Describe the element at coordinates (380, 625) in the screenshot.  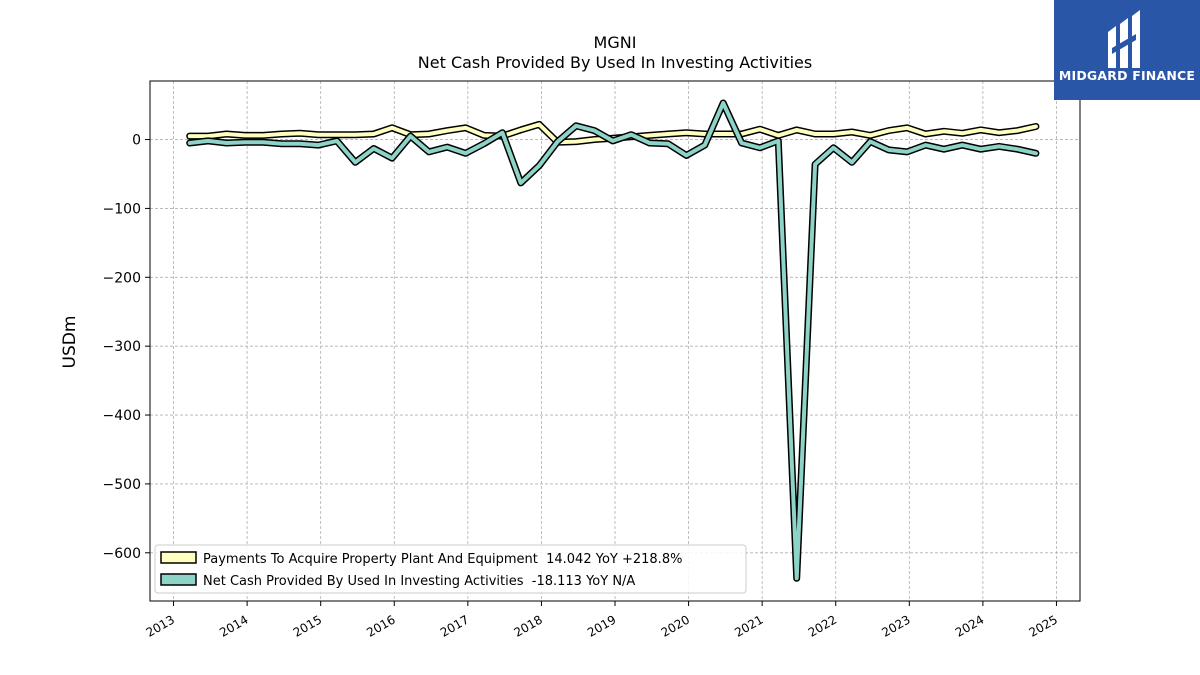
I see `x-tick-label: 2016` at that location.